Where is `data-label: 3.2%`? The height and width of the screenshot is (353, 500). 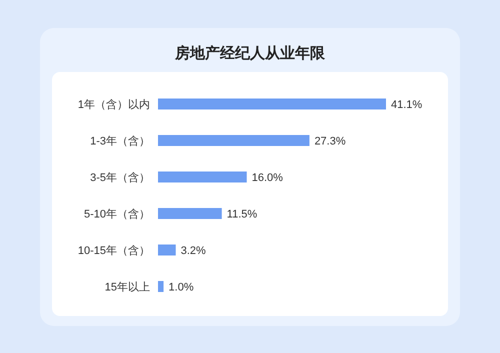
data-label: 3.2% is located at coordinates (193, 251).